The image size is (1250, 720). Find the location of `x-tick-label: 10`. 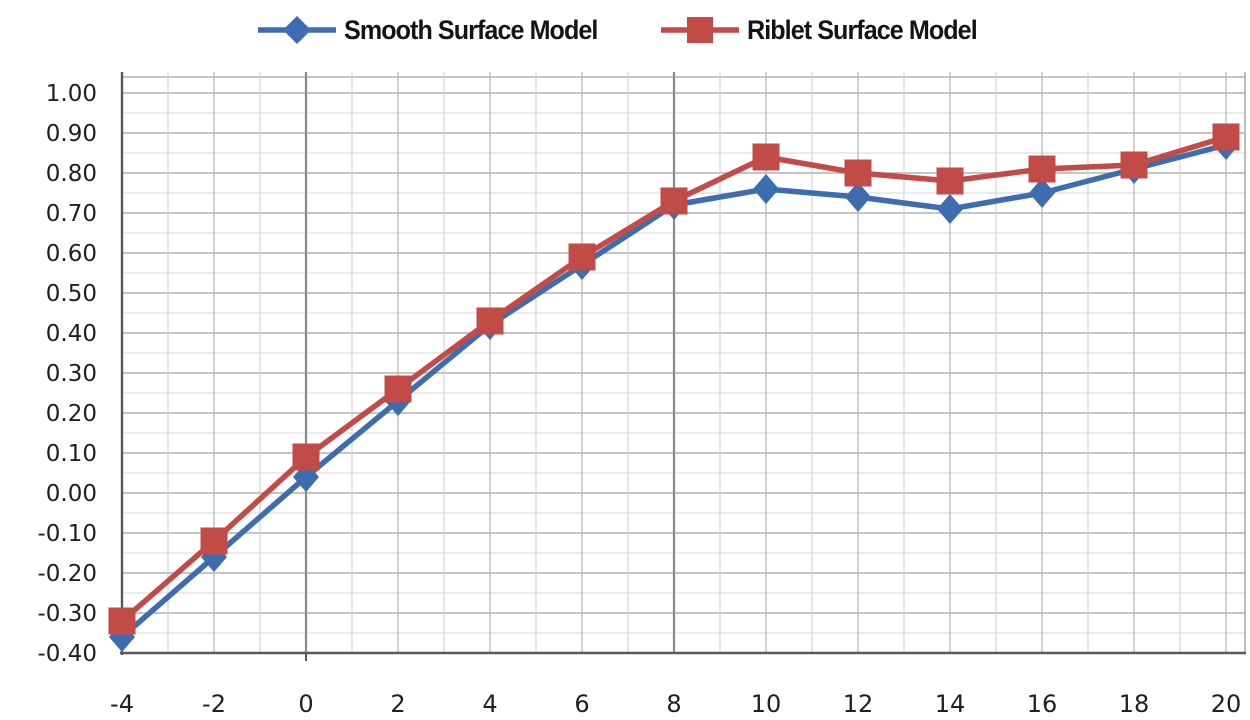

x-tick-label: 10 is located at coordinates (766, 704).